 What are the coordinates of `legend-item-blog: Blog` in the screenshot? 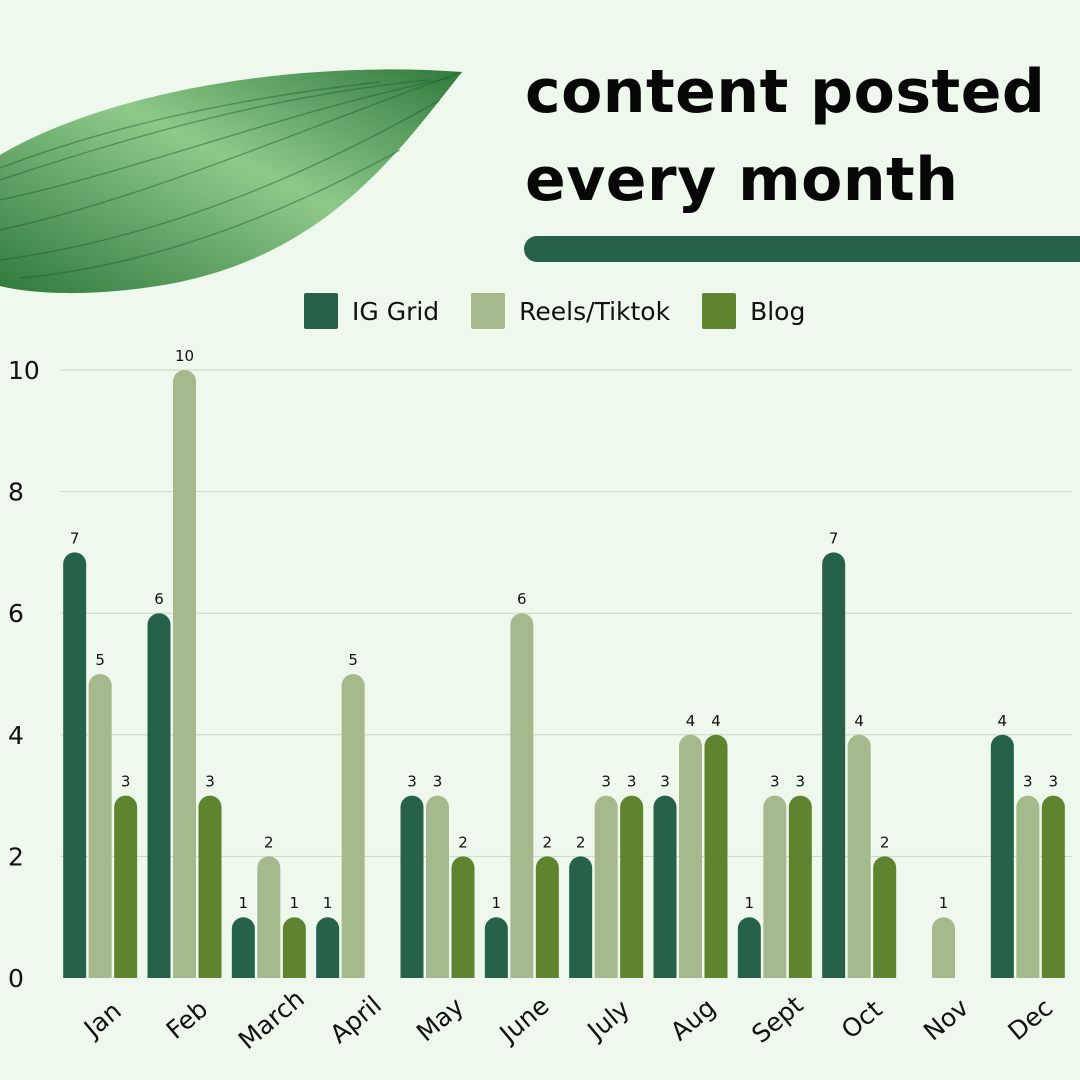 It's located at (753, 311).